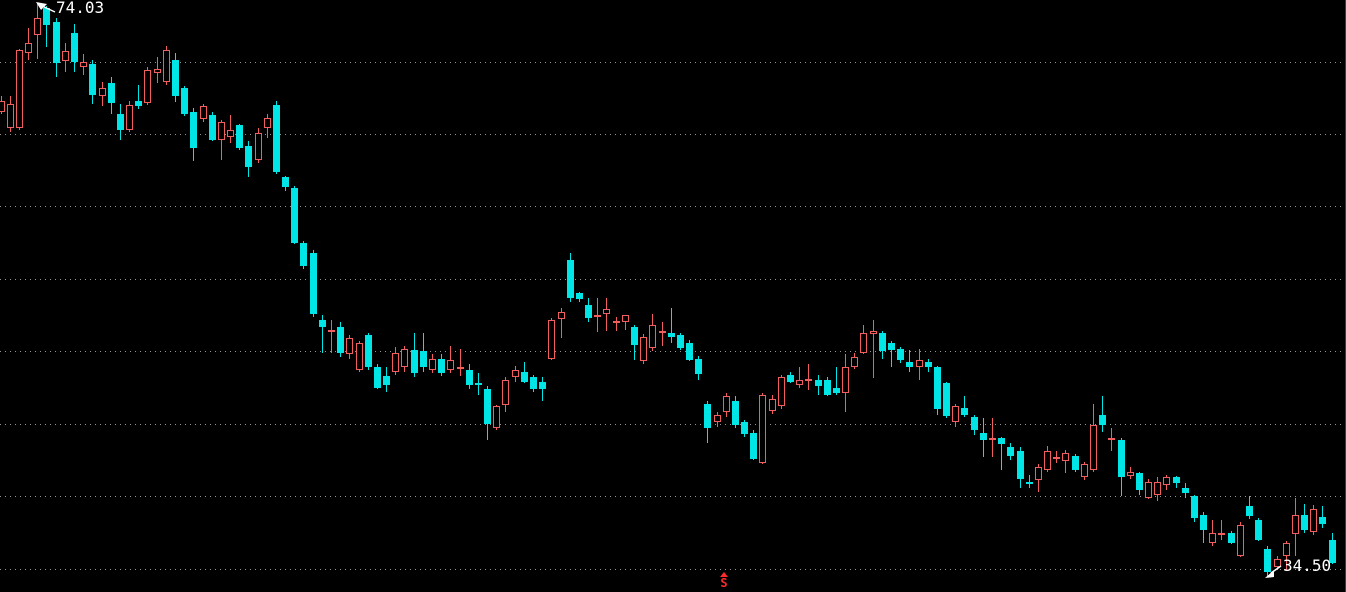  Describe the element at coordinates (724, 574) in the screenshot. I see `triangle-up-icon` at that location.